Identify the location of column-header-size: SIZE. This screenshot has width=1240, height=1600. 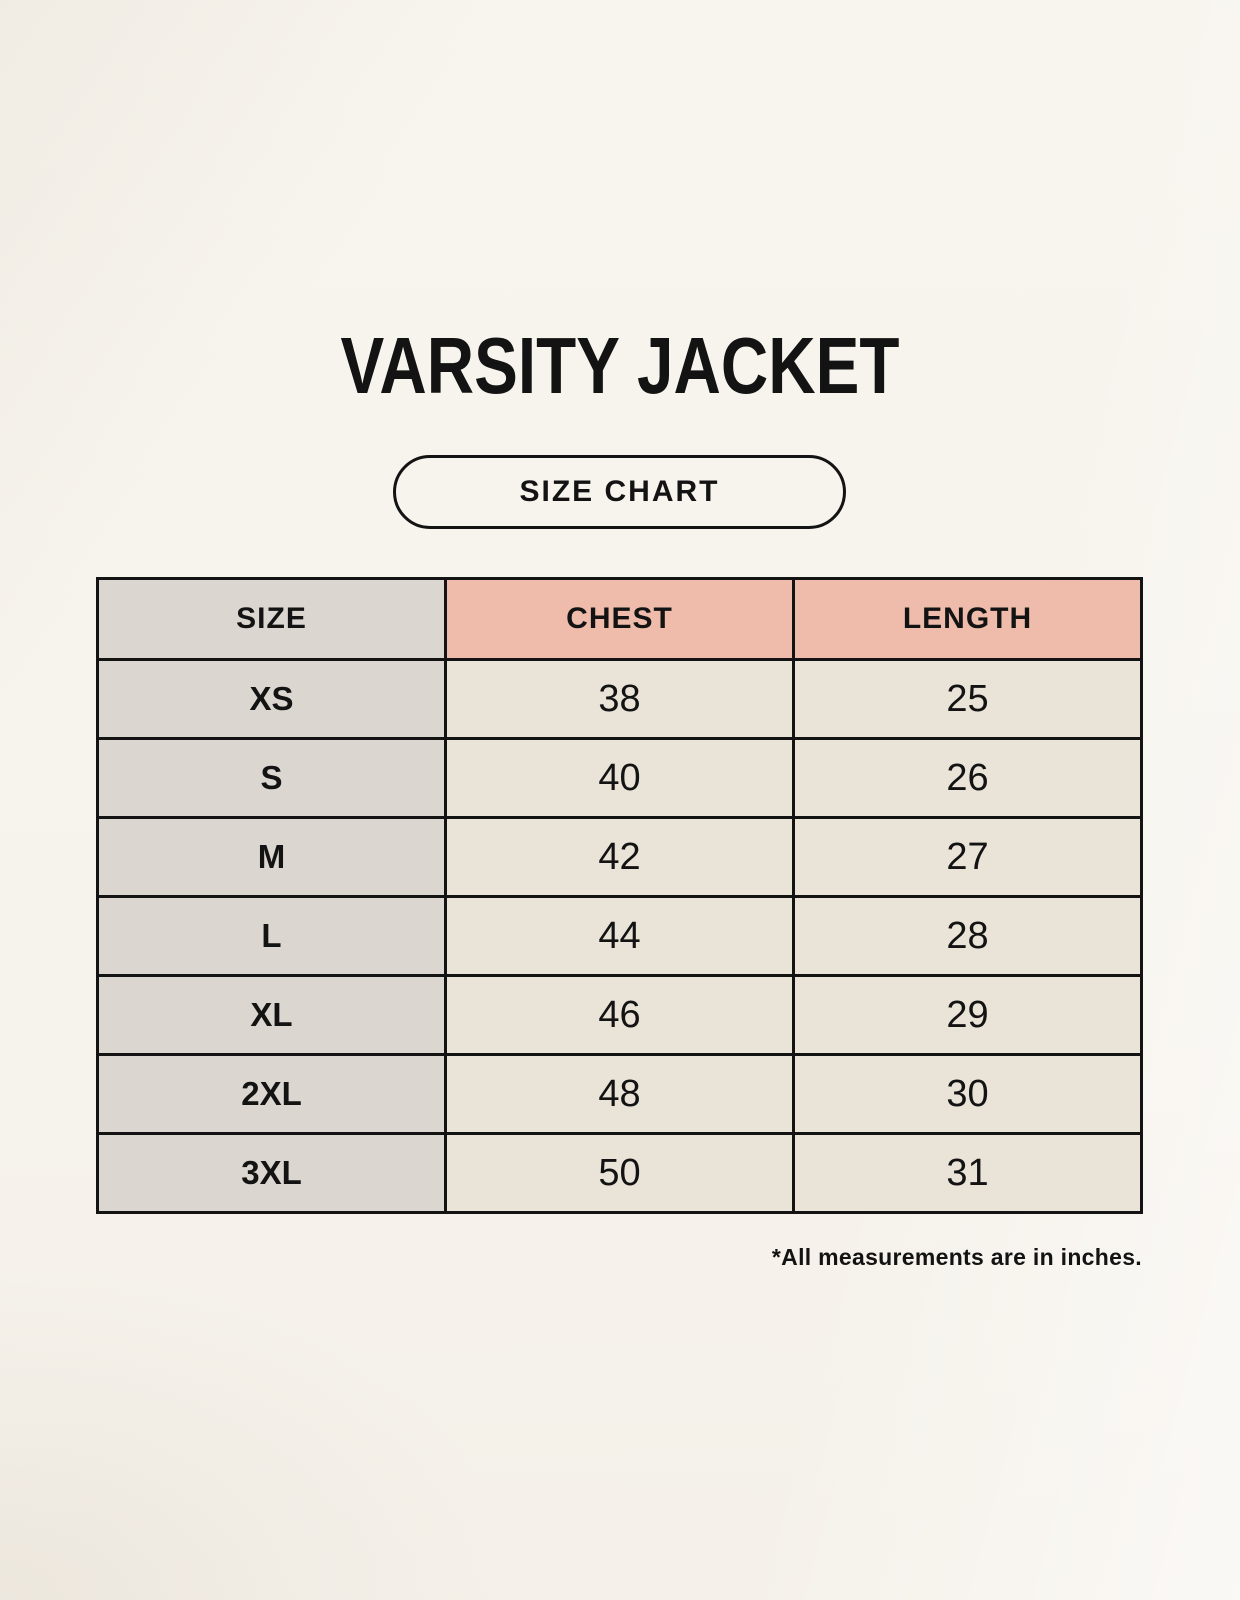
(271, 619).